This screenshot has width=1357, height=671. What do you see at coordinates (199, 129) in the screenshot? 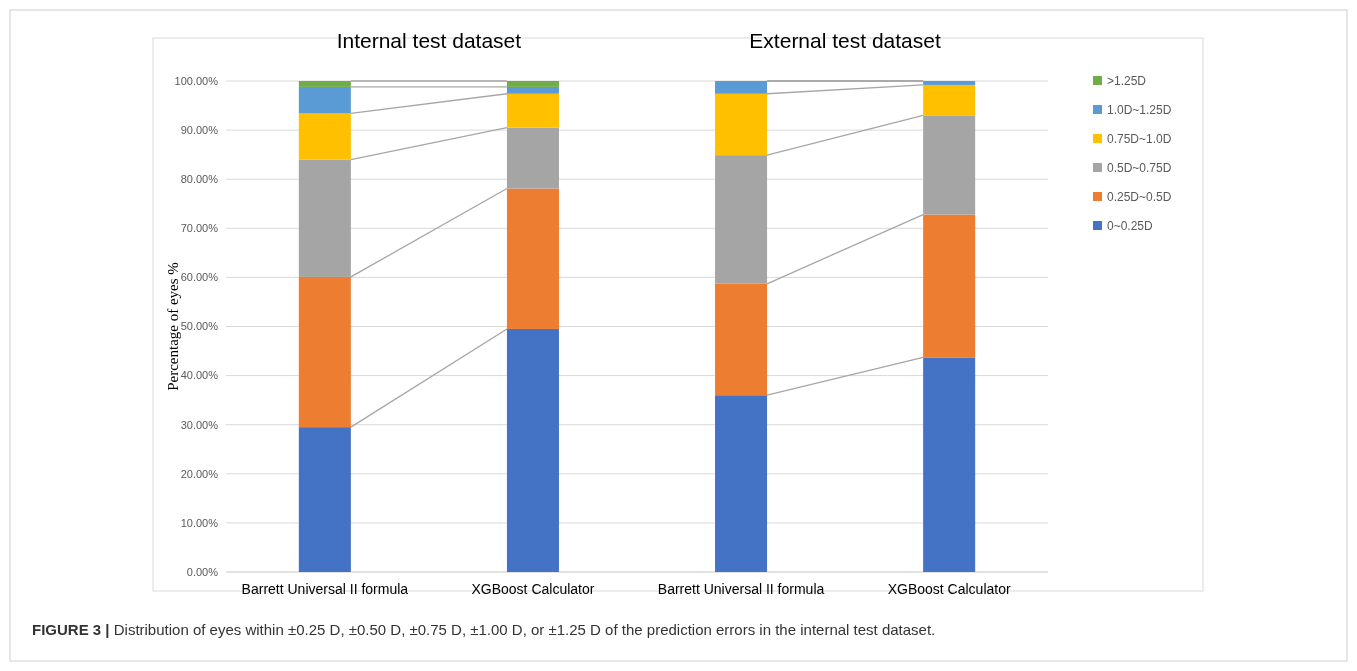
I see `y-tick-label: 90.00%` at bounding box center [199, 129].